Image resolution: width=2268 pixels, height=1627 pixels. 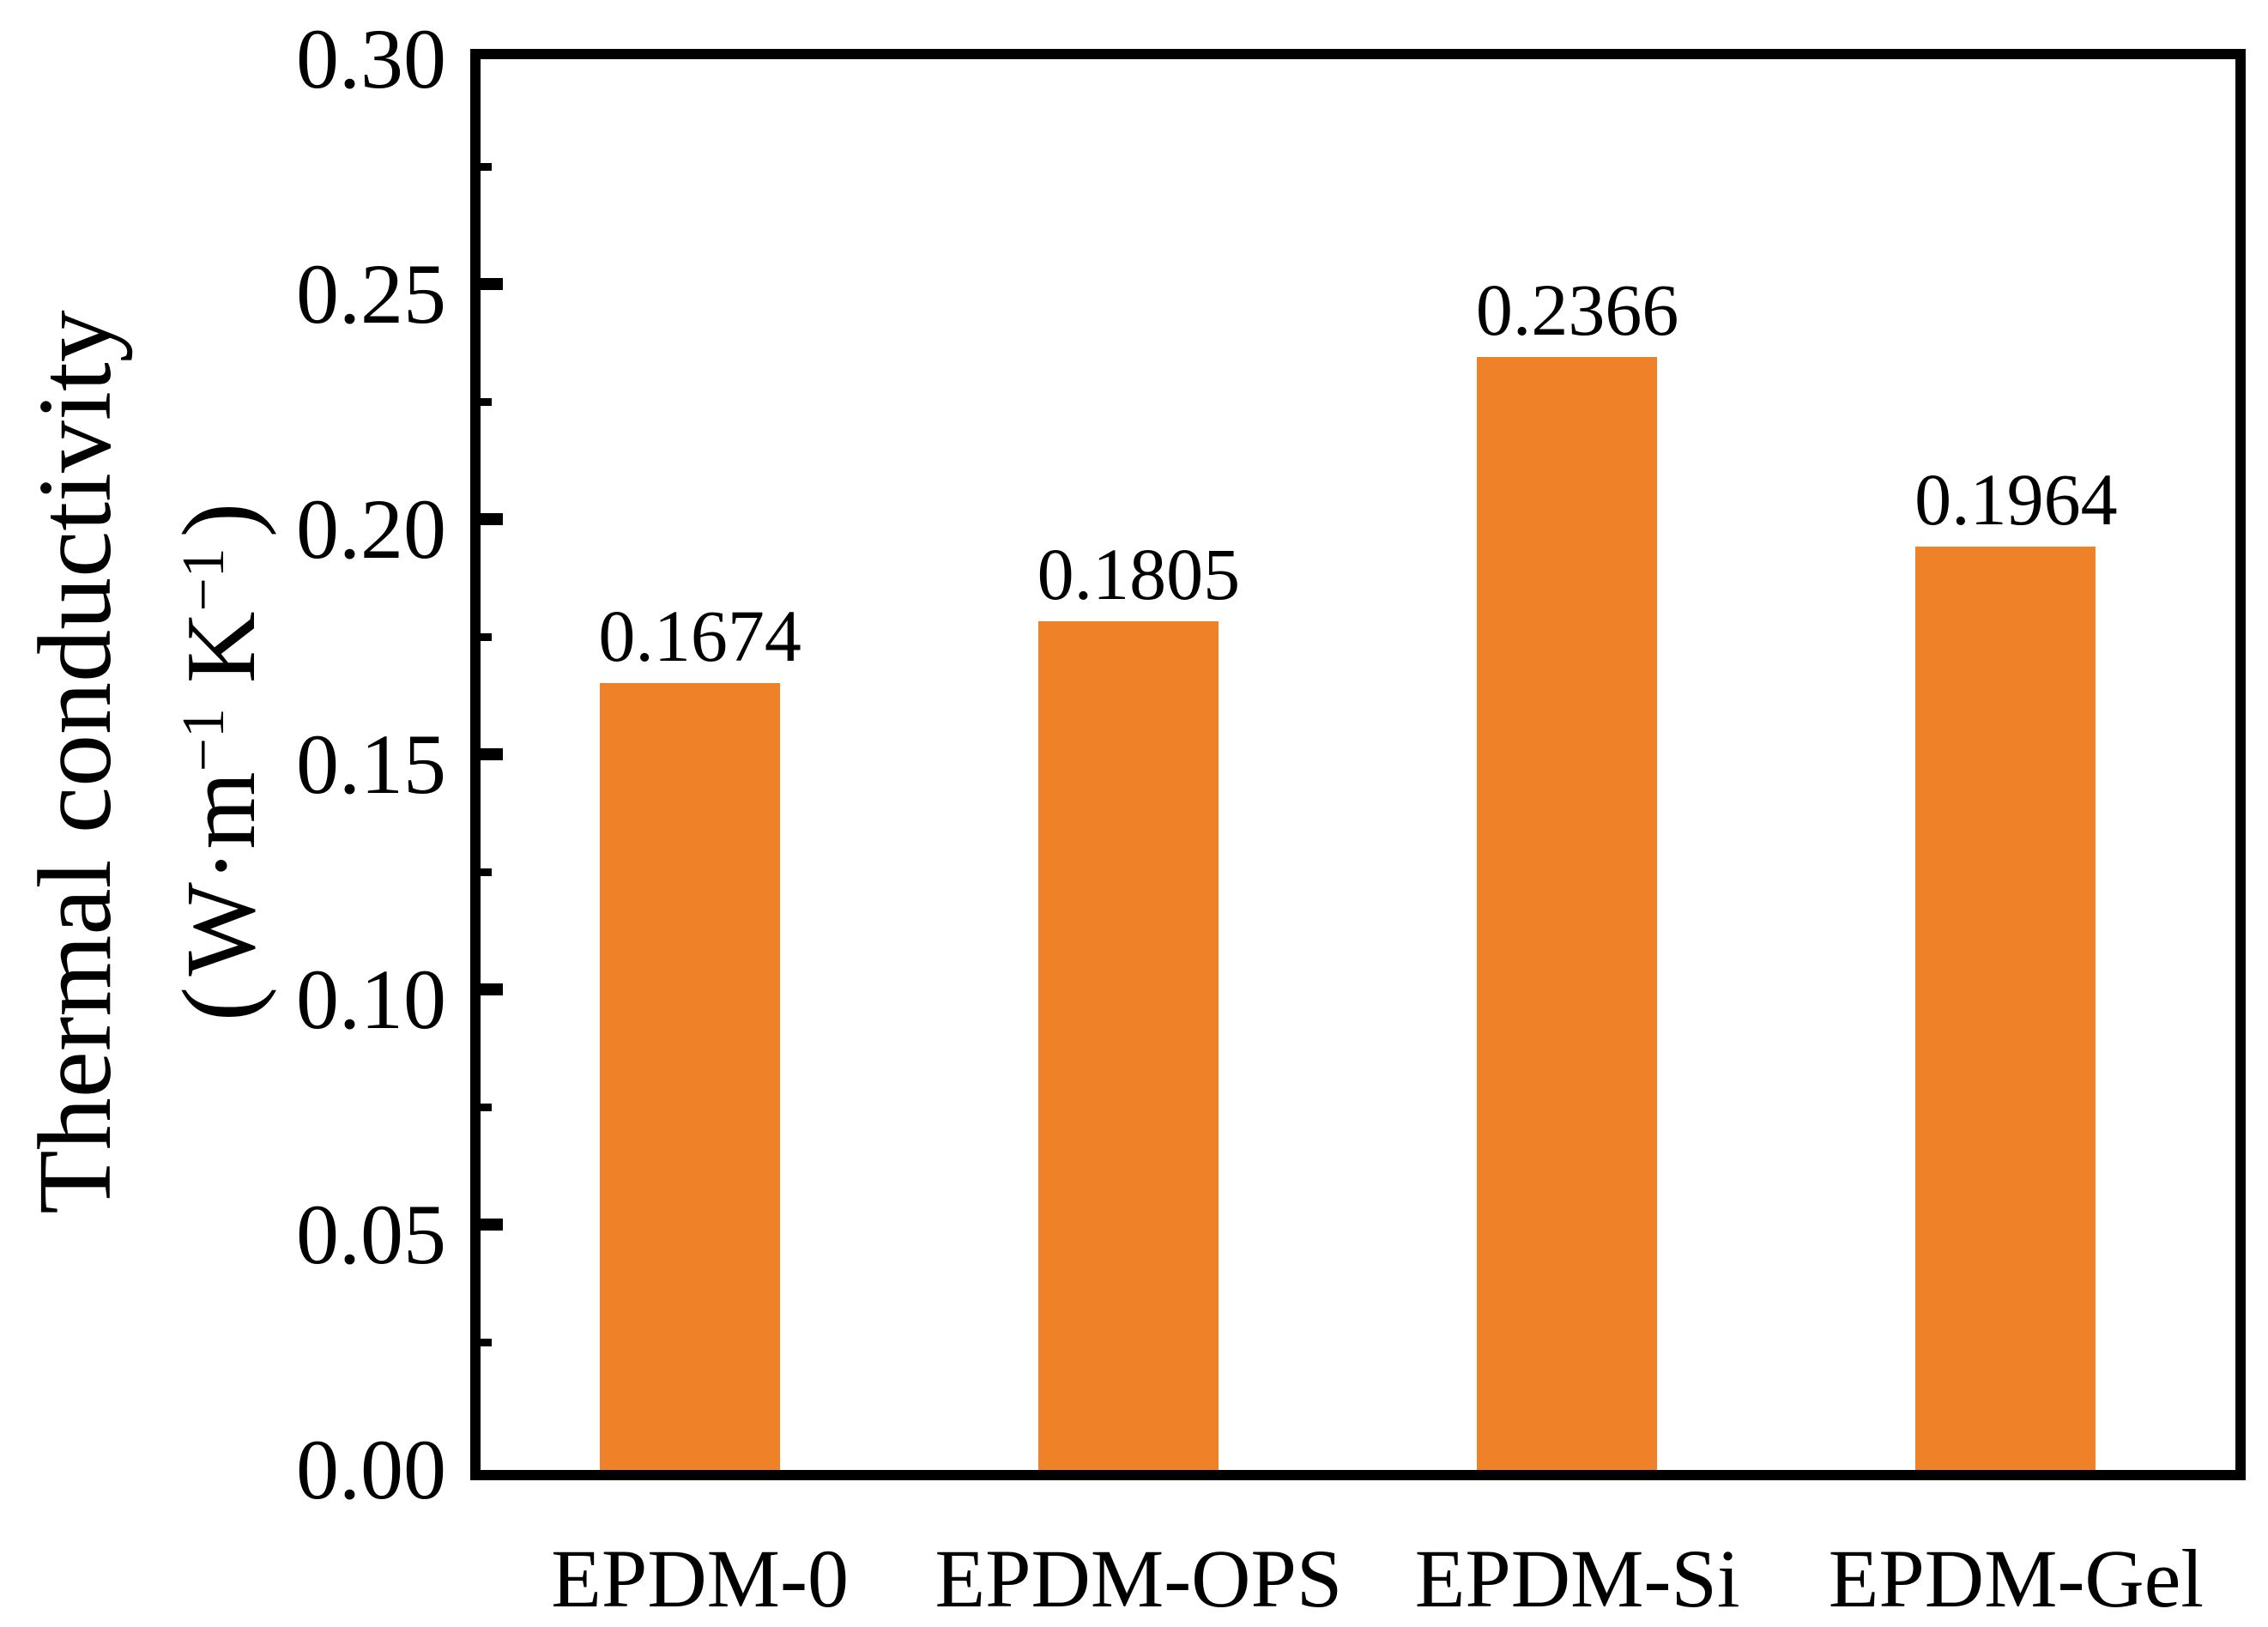 What do you see at coordinates (371, 529) in the screenshot?
I see `y-tick-label: 0.20` at bounding box center [371, 529].